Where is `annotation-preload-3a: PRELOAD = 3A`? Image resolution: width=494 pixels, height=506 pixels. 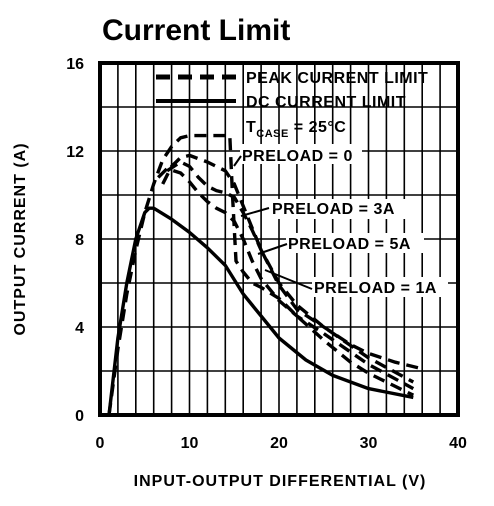
annotation-preload-3a: PRELOAD = 3A is located at coordinates (333, 209).